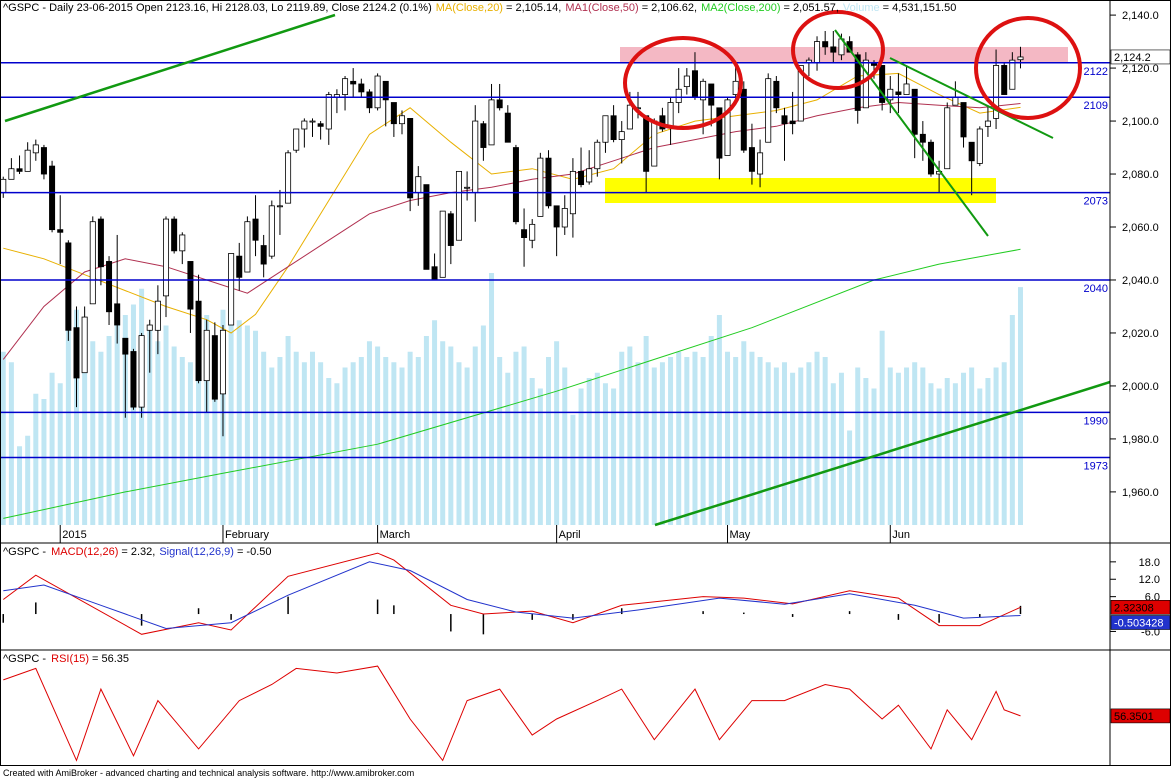 The height and width of the screenshot is (781, 1171). I want to click on legend-name: Signal(12,26,9), so click(196, 552).